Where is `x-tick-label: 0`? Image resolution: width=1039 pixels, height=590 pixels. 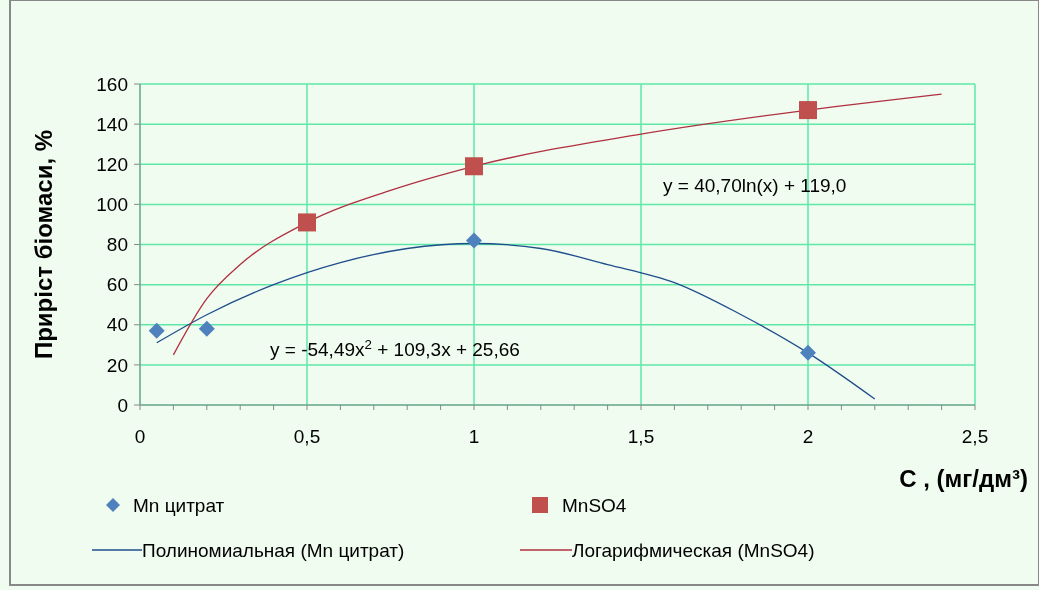
x-tick-label: 0 is located at coordinates (140, 436).